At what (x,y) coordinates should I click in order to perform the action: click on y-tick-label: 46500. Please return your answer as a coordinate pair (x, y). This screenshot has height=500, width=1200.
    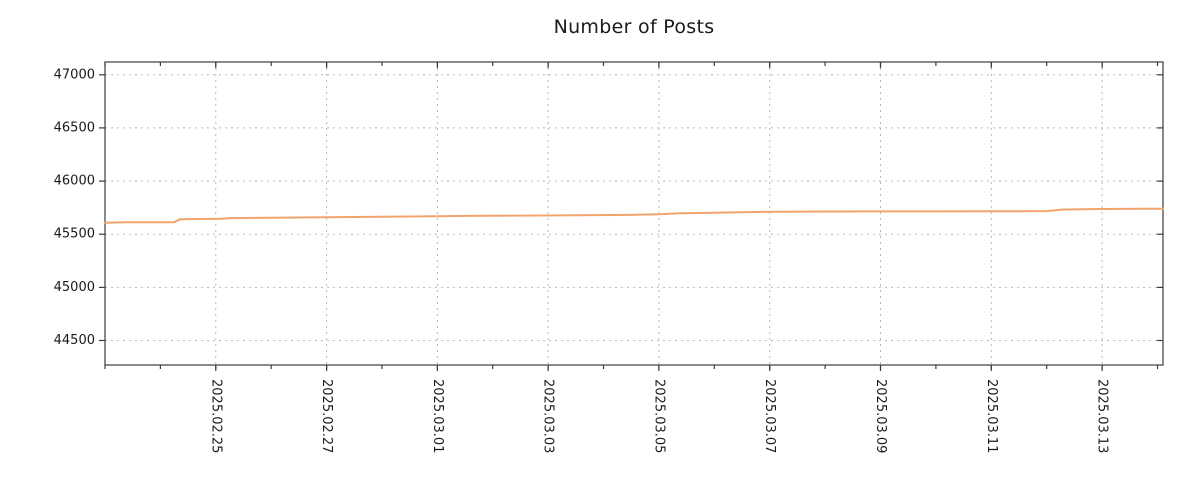
    Looking at the image, I should click on (74, 127).